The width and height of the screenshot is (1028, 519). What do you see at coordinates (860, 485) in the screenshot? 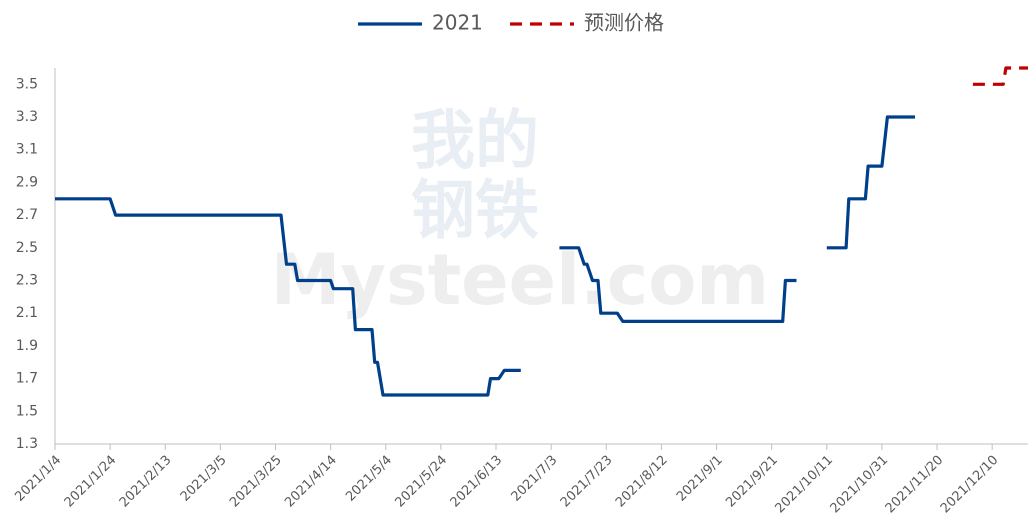
I see `x-tick-label: 2021/10/31` at bounding box center [860, 485].